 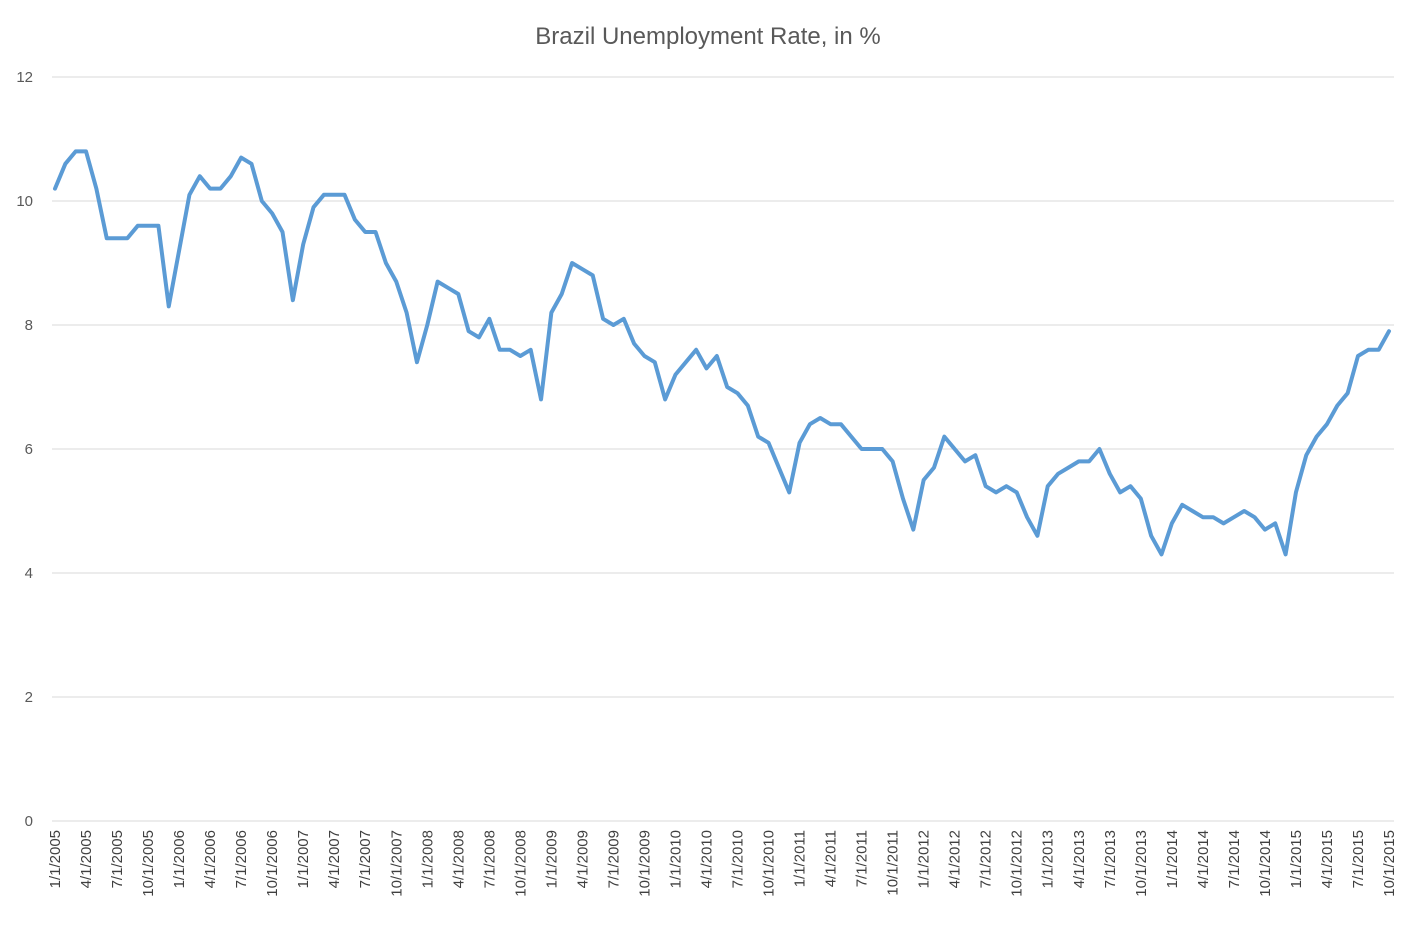 I want to click on x-tick-label: 1/1/2014, so click(x=1172, y=859).